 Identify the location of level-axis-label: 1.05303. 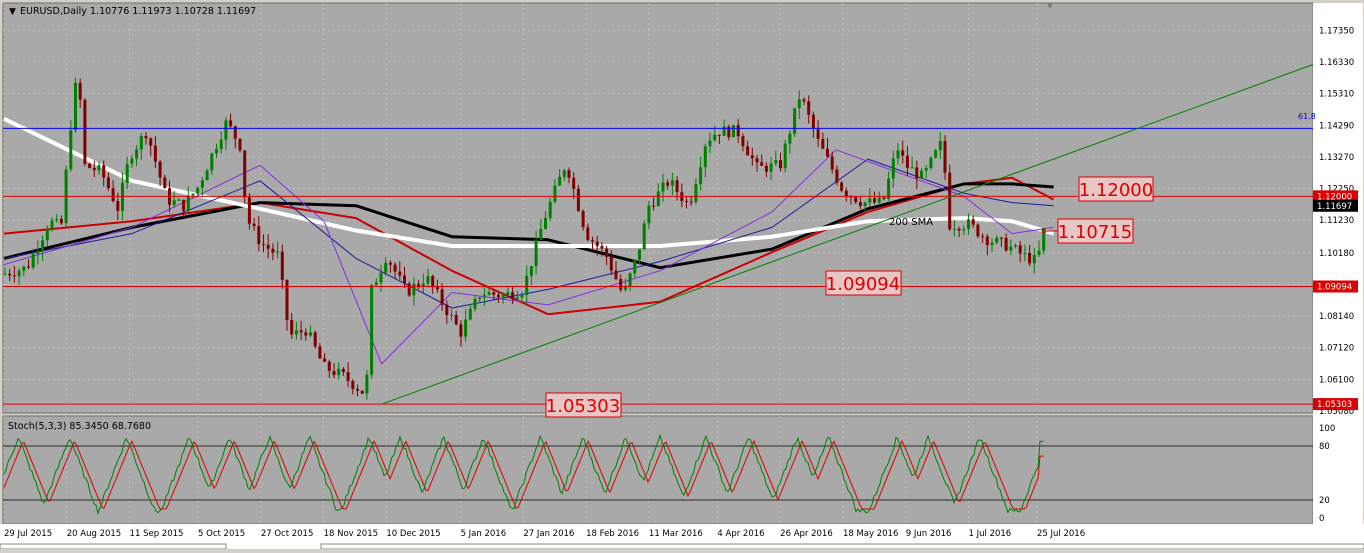
(1334, 405).